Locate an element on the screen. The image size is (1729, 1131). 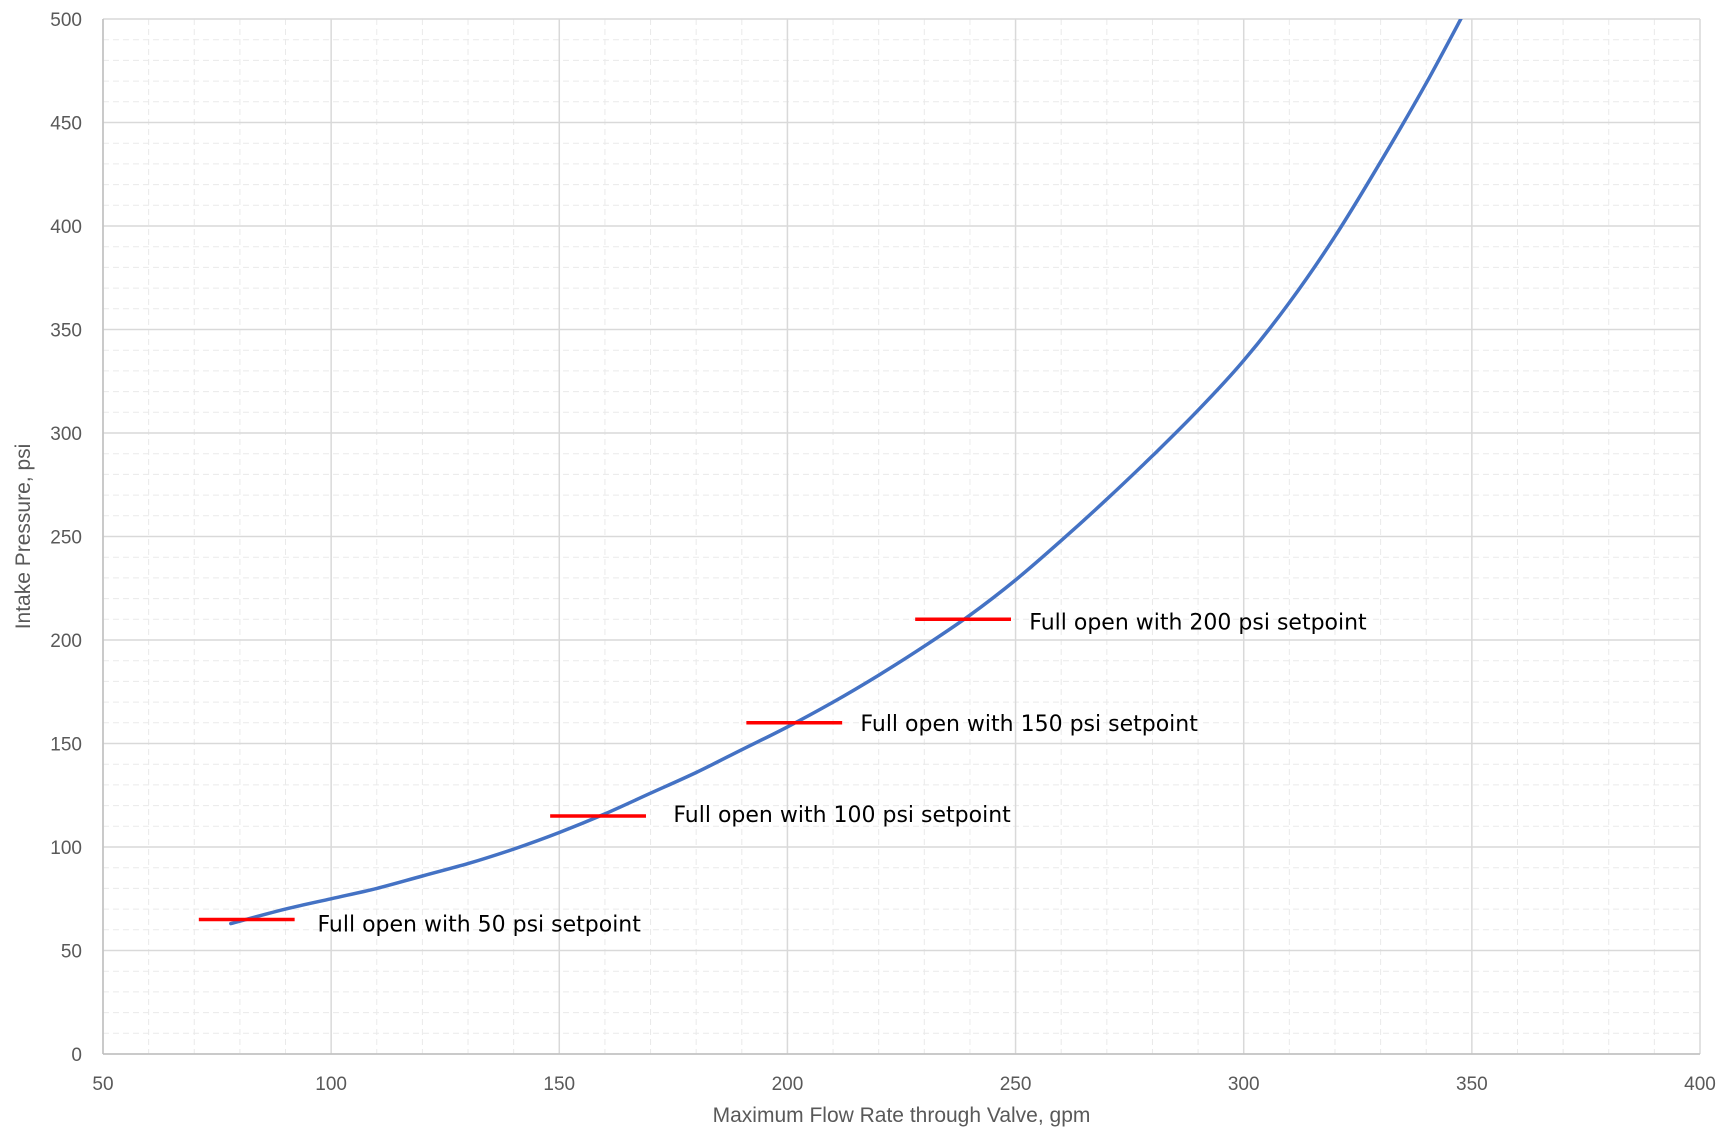
setpoint-markers is located at coordinates (605, 769).